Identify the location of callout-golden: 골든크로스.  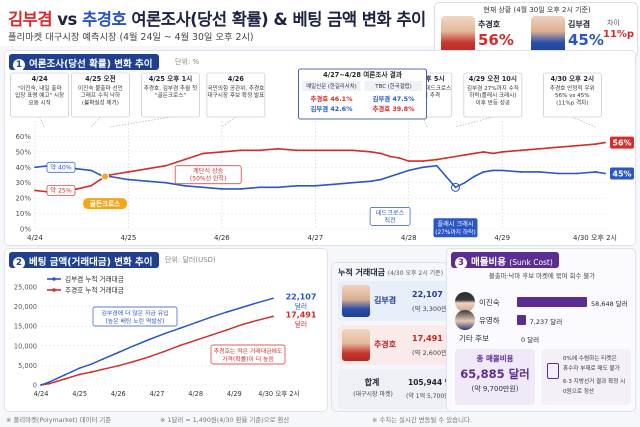
(105, 204).